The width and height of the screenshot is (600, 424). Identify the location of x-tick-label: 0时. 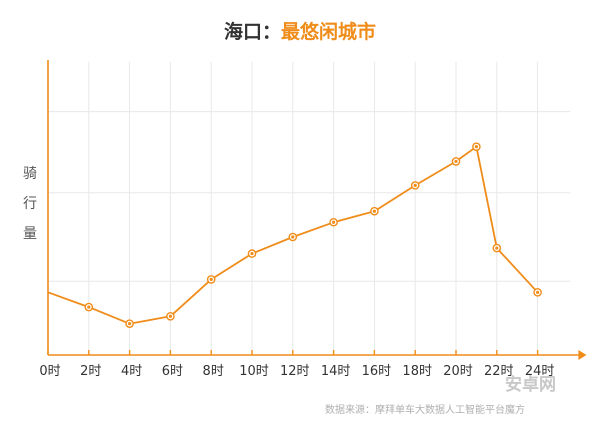
(49, 371).